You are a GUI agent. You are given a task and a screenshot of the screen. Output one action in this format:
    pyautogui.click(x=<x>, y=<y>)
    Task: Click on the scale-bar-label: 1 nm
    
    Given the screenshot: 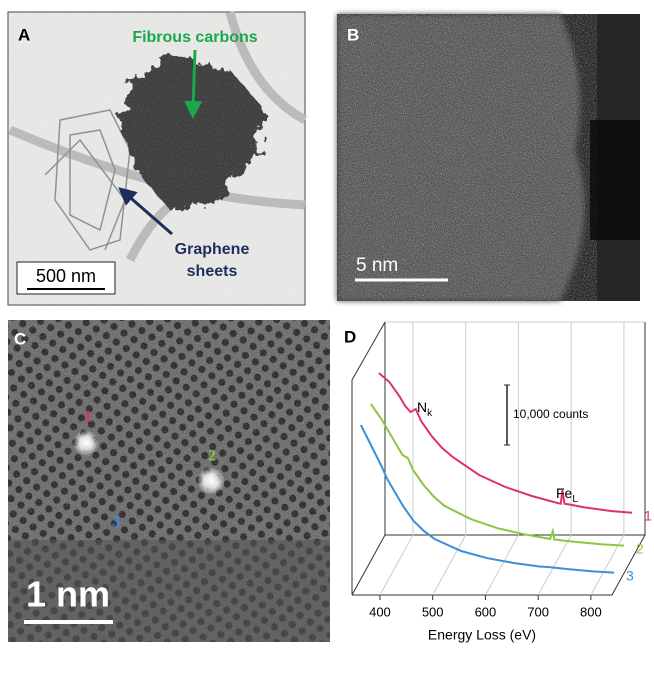 What is the action you would take?
    pyautogui.click(x=68, y=594)
    